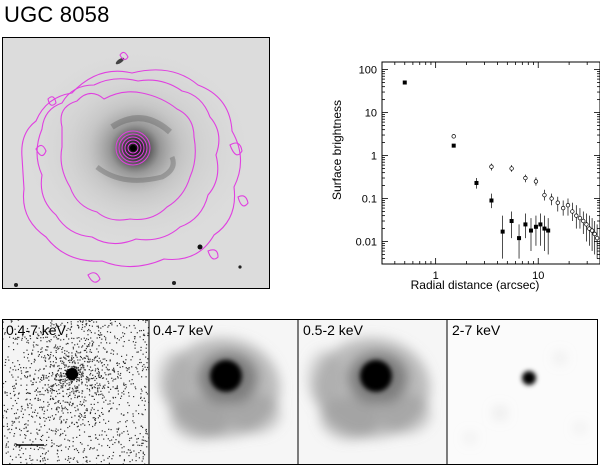  What do you see at coordinates (476, 182) in the screenshot?
I see `data-point-filled` at bounding box center [476, 182].